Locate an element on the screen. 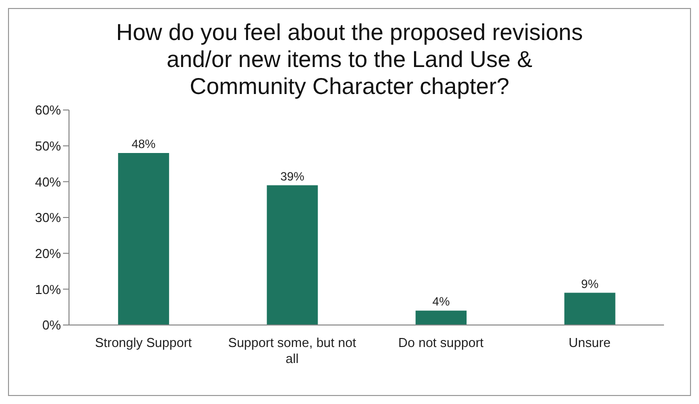  data-label: 48% is located at coordinates (144, 144).